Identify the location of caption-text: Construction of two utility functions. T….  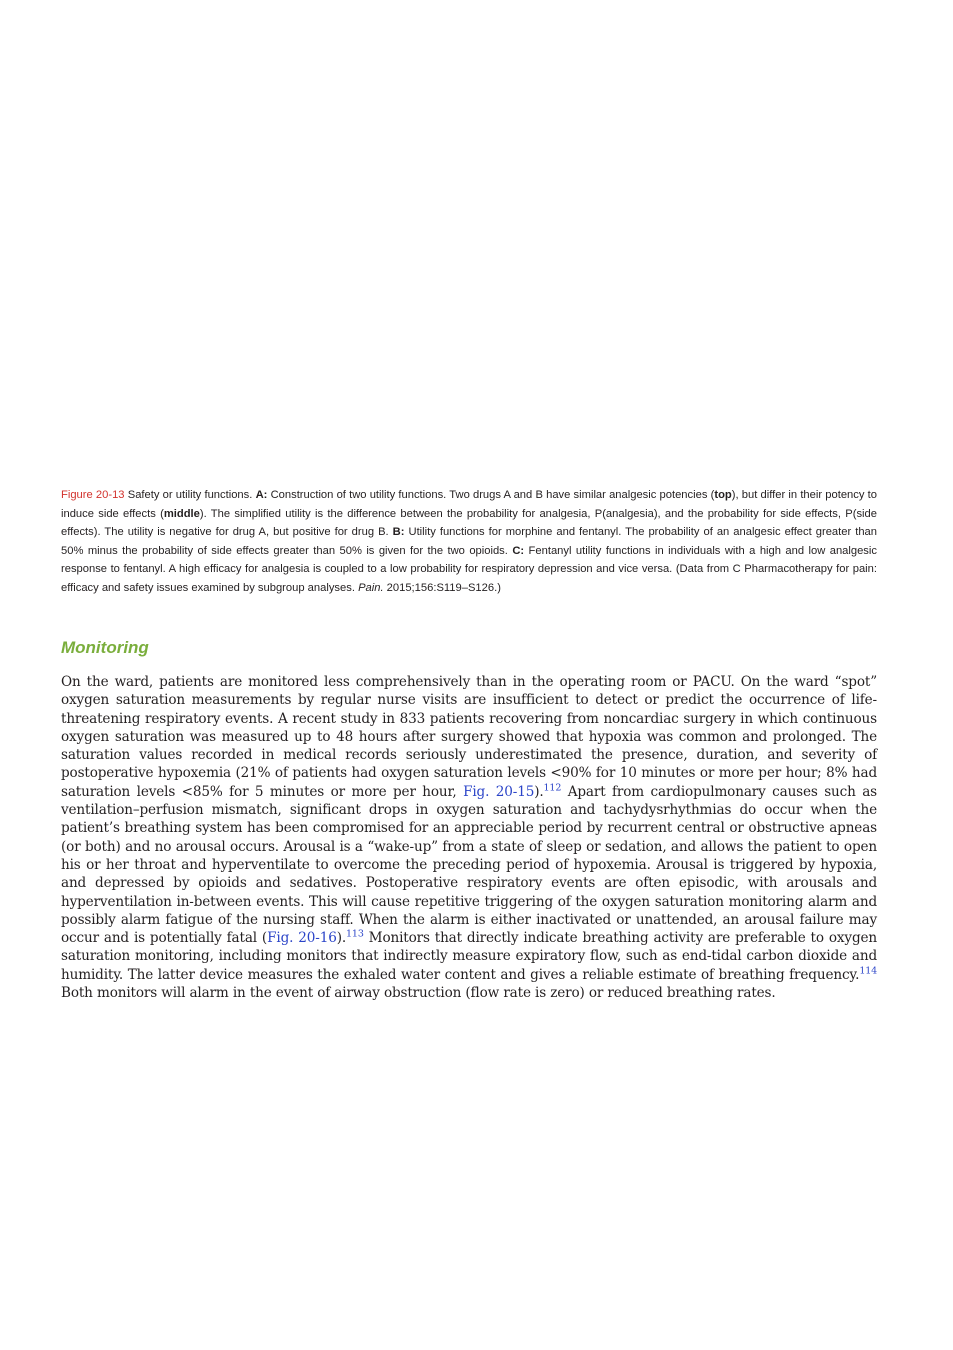
(491, 495).